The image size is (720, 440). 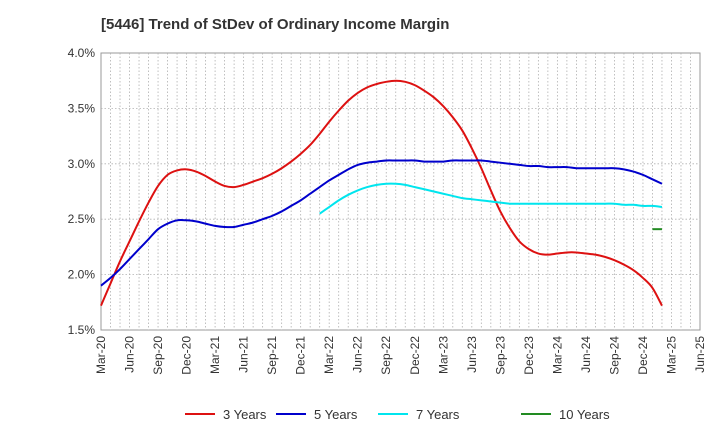 I want to click on legend-item-3-years: 3 Years, so click(x=226, y=414).